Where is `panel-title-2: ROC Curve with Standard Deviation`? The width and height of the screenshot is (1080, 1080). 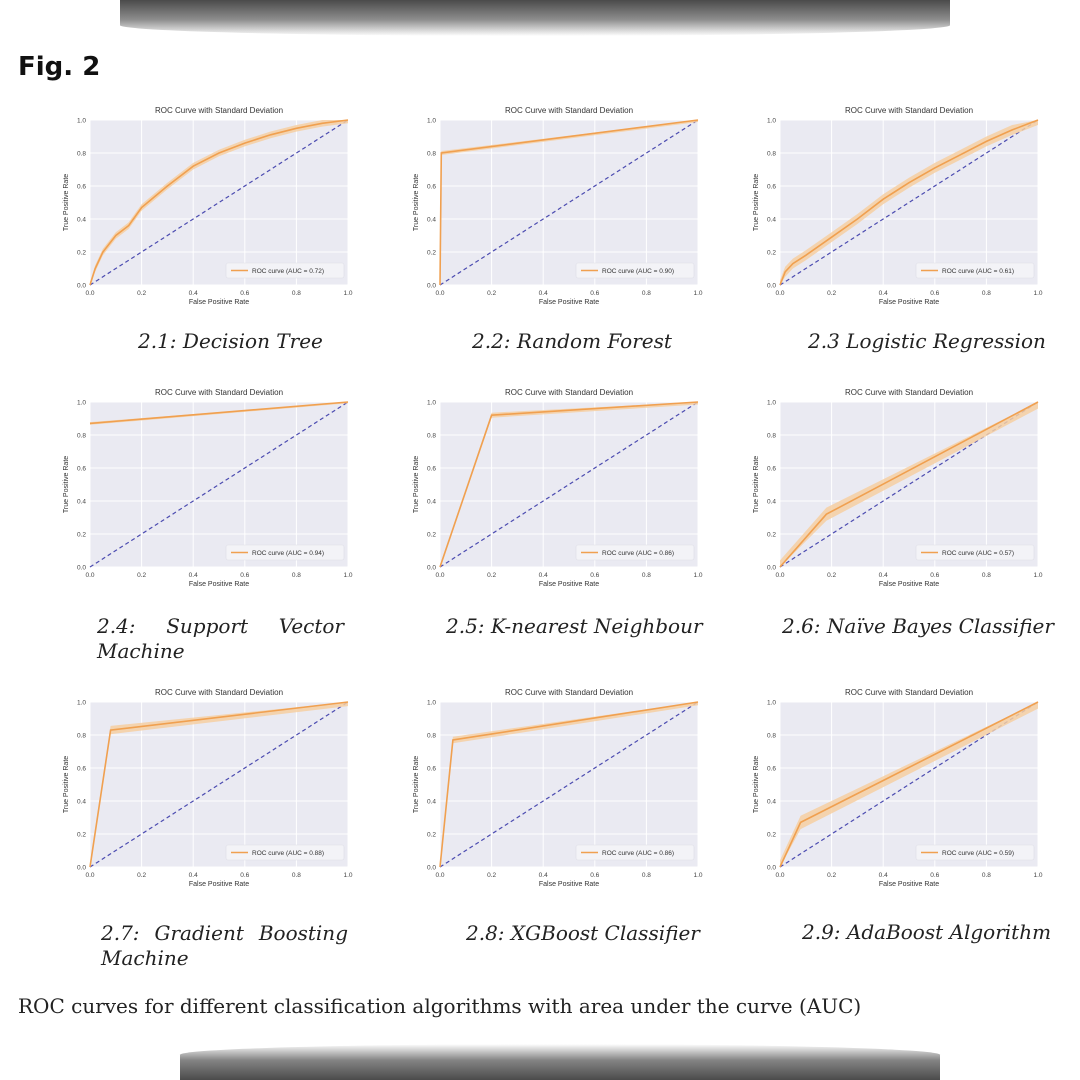 panel-title-2: ROC Curve with Standard Deviation is located at coordinates (569, 110).